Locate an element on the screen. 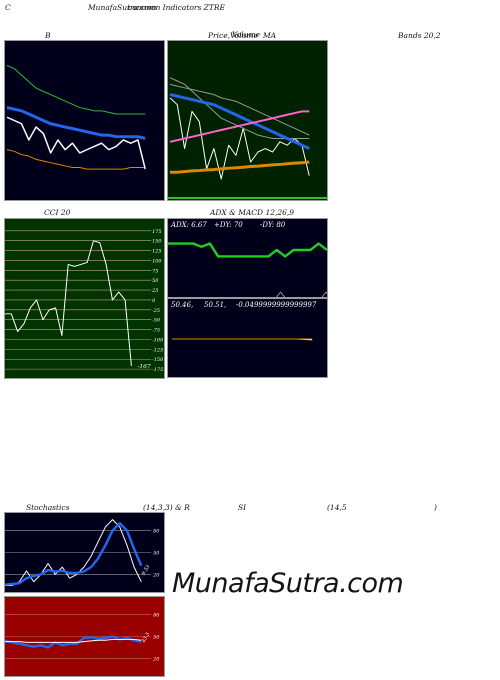  bands-right-title: Bands 20,2 is located at coordinates (419, 35).